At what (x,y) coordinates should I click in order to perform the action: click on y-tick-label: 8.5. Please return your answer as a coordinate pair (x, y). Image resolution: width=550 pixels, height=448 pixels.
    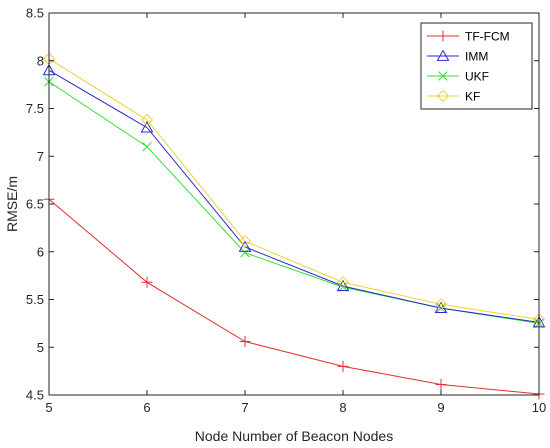
    Looking at the image, I should click on (35, 13).